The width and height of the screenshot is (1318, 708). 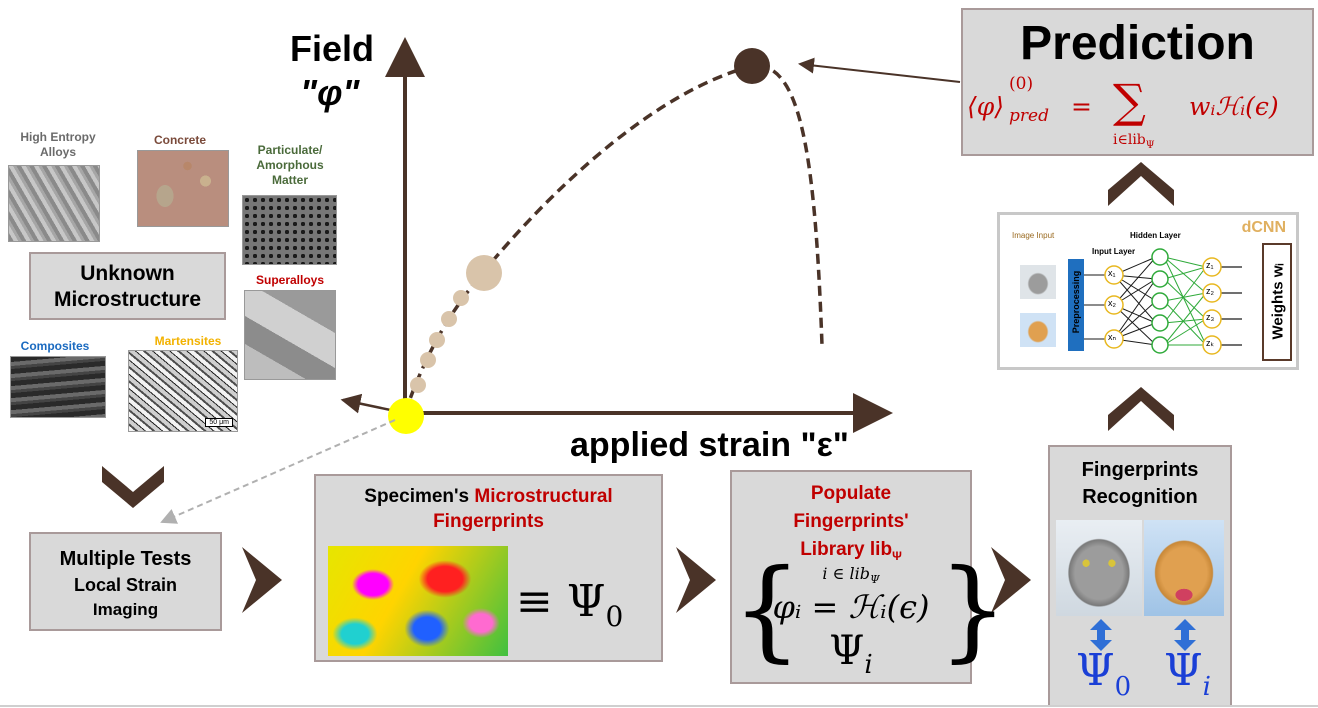 I want to click on library-psi: Ψi, so click(x=851, y=654).